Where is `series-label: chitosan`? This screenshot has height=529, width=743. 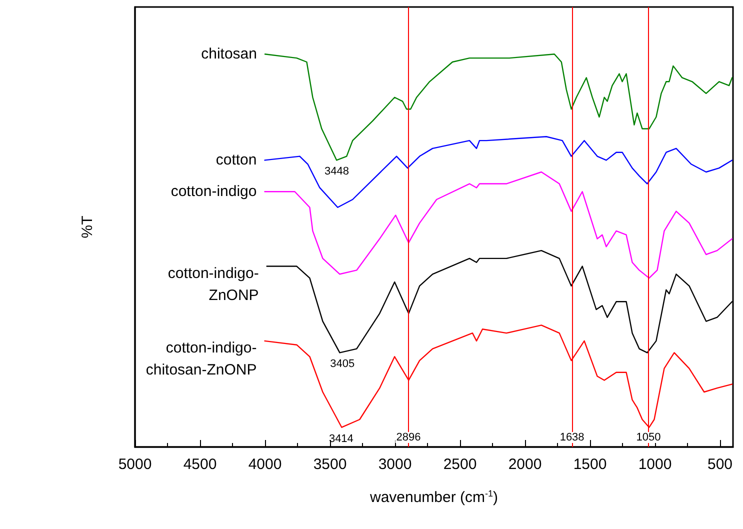
series-label: chitosan is located at coordinates (229, 54).